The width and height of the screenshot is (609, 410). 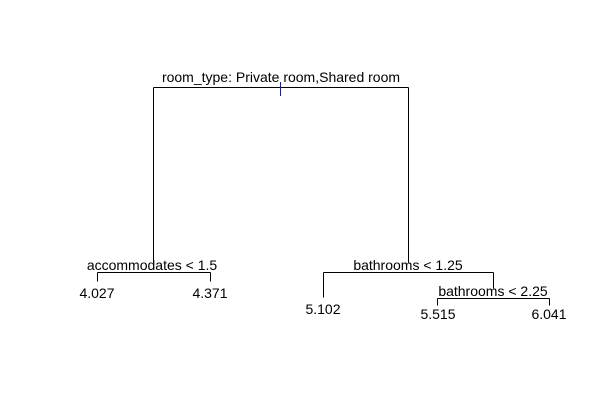 What do you see at coordinates (493, 302) in the screenshot?
I see `right-right-branch` at bounding box center [493, 302].